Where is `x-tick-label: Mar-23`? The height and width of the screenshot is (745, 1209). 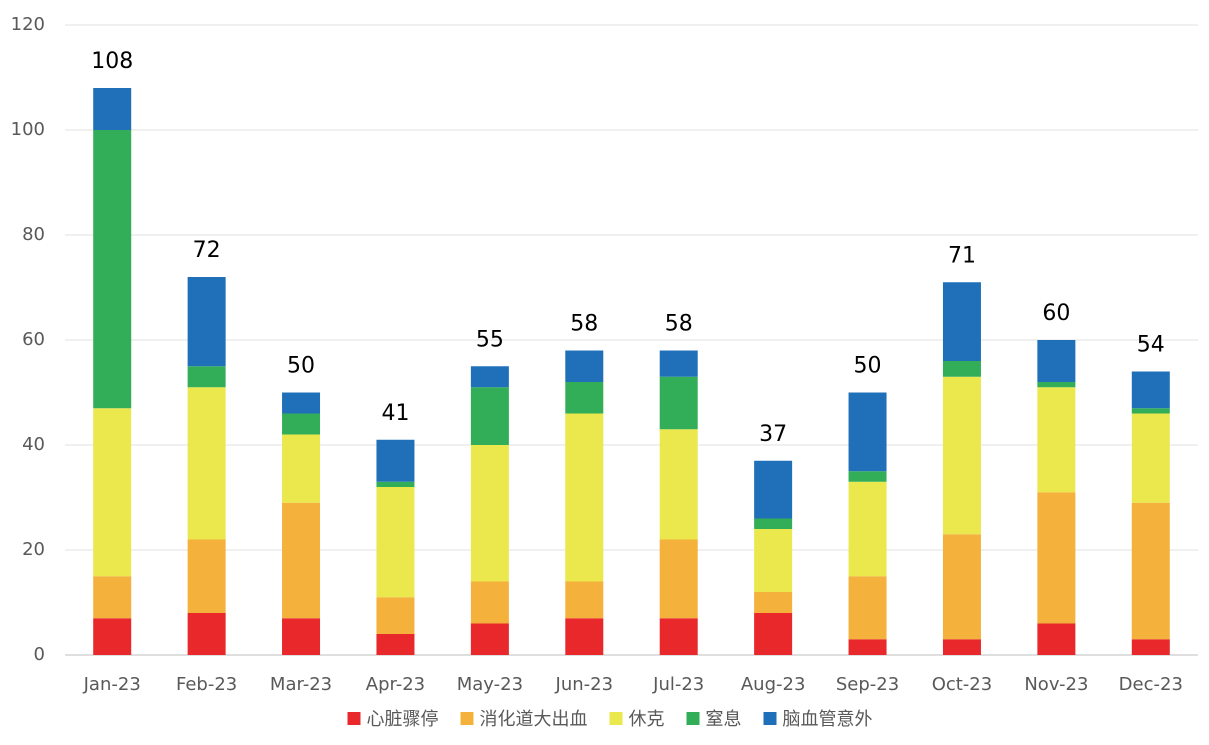 x-tick-label: Mar-23 is located at coordinates (301, 684).